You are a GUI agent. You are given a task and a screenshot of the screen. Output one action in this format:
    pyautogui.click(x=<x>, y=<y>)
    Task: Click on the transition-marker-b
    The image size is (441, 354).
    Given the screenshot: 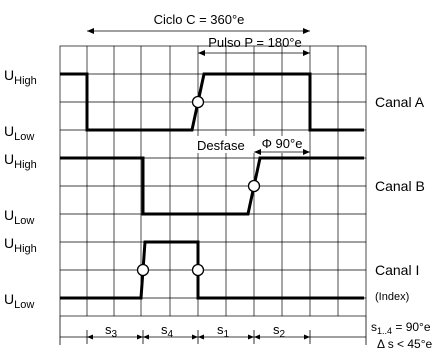 What is the action you would take?
    pyautogui.click(x=254, y=186)
    